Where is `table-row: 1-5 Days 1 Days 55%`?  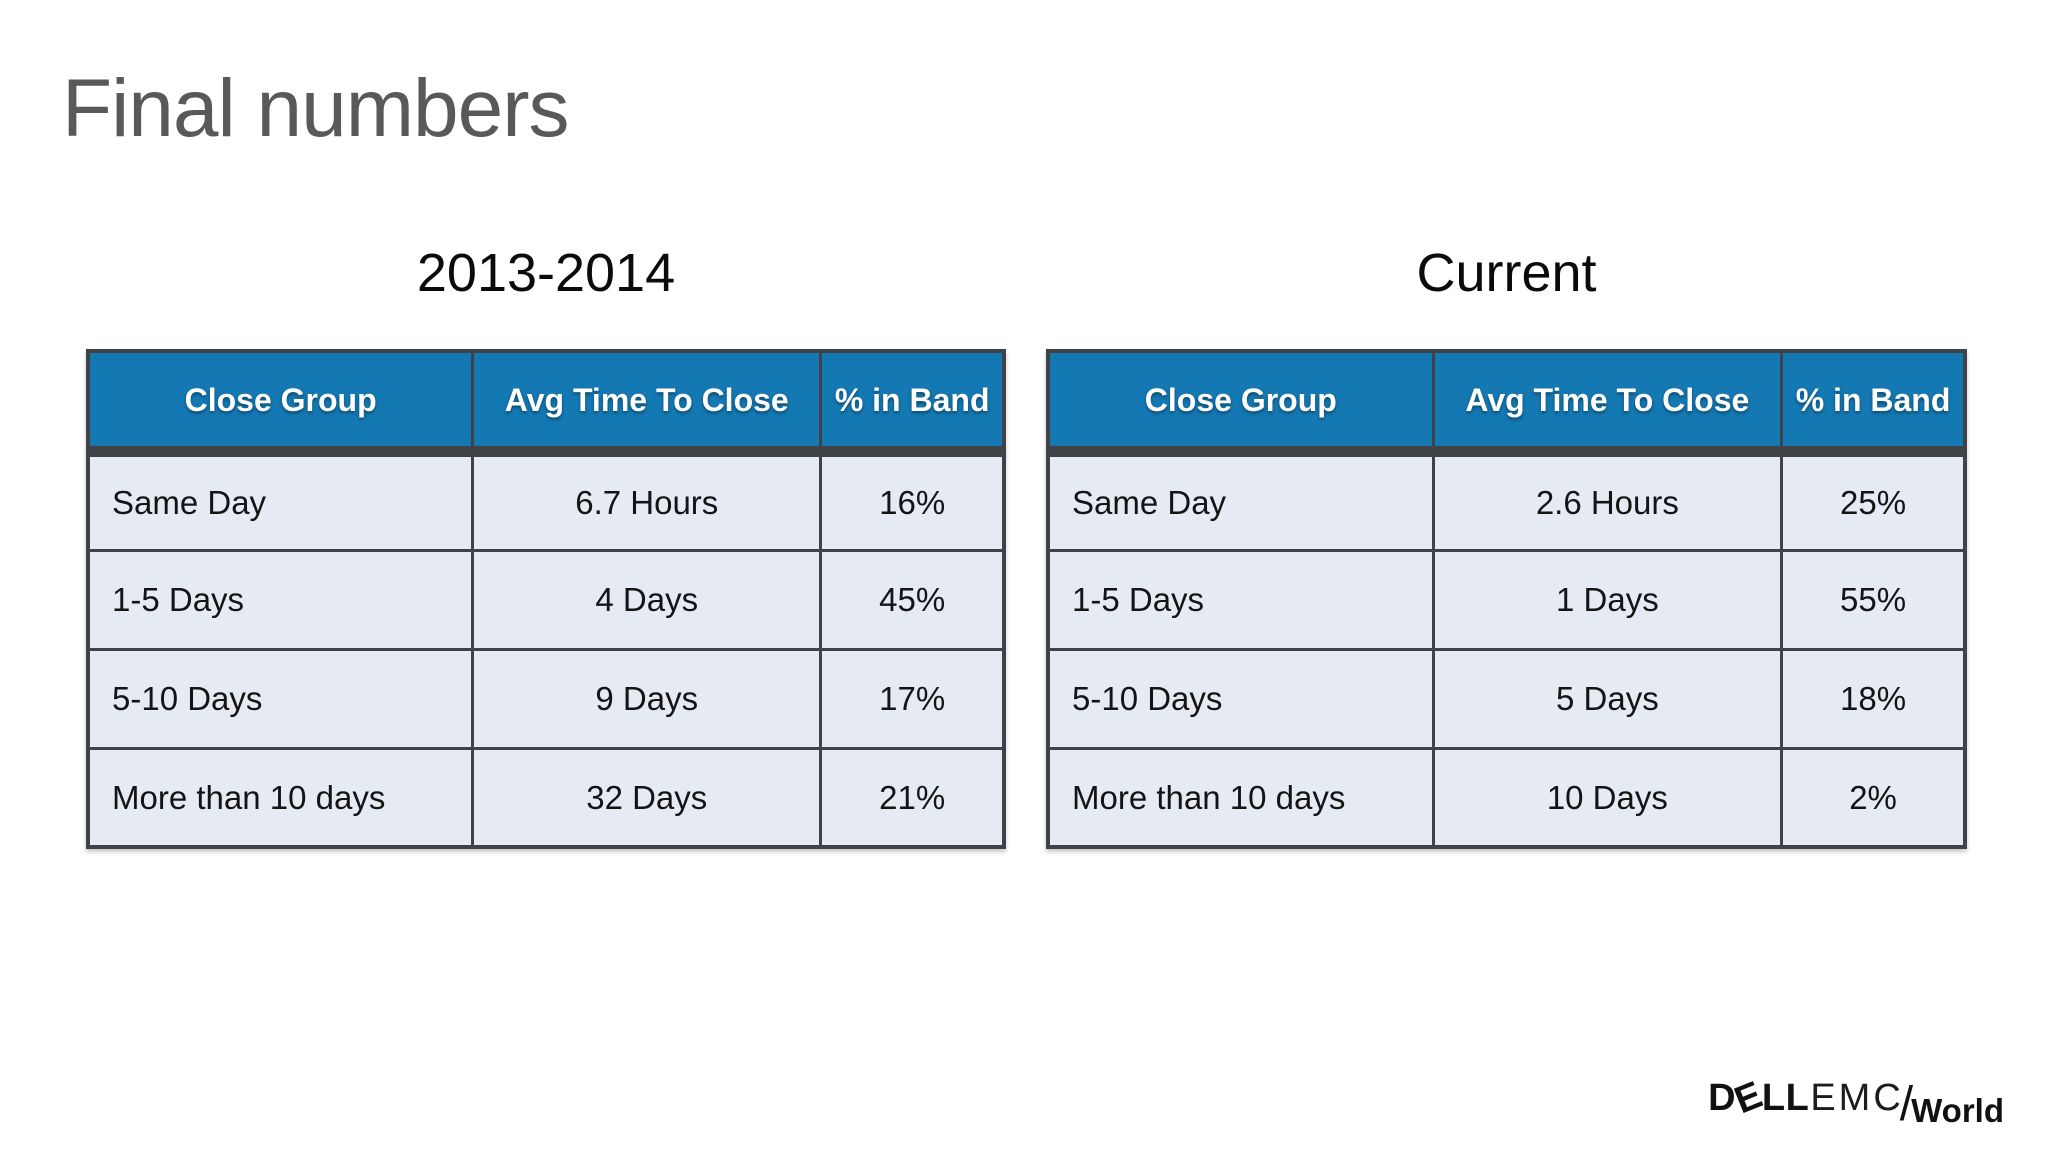
table-row: 1-5 Days 1 Days 55% is located at coordinates (1506, 599).